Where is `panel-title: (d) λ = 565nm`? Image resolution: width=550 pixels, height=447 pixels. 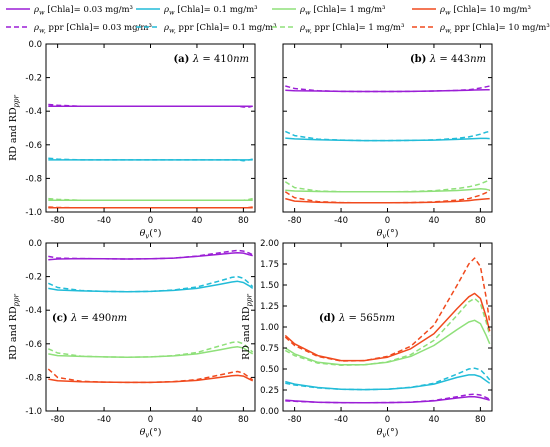 panel-title: (d) λ = 565nm is located at coordinates (357, 318).